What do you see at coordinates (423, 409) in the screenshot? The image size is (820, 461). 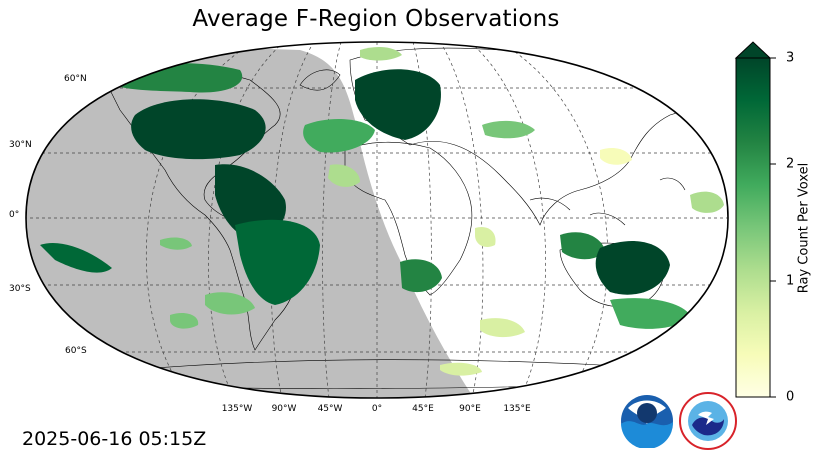 I see `lon-label-45e: 45°E` at bounding box center [423, 409].